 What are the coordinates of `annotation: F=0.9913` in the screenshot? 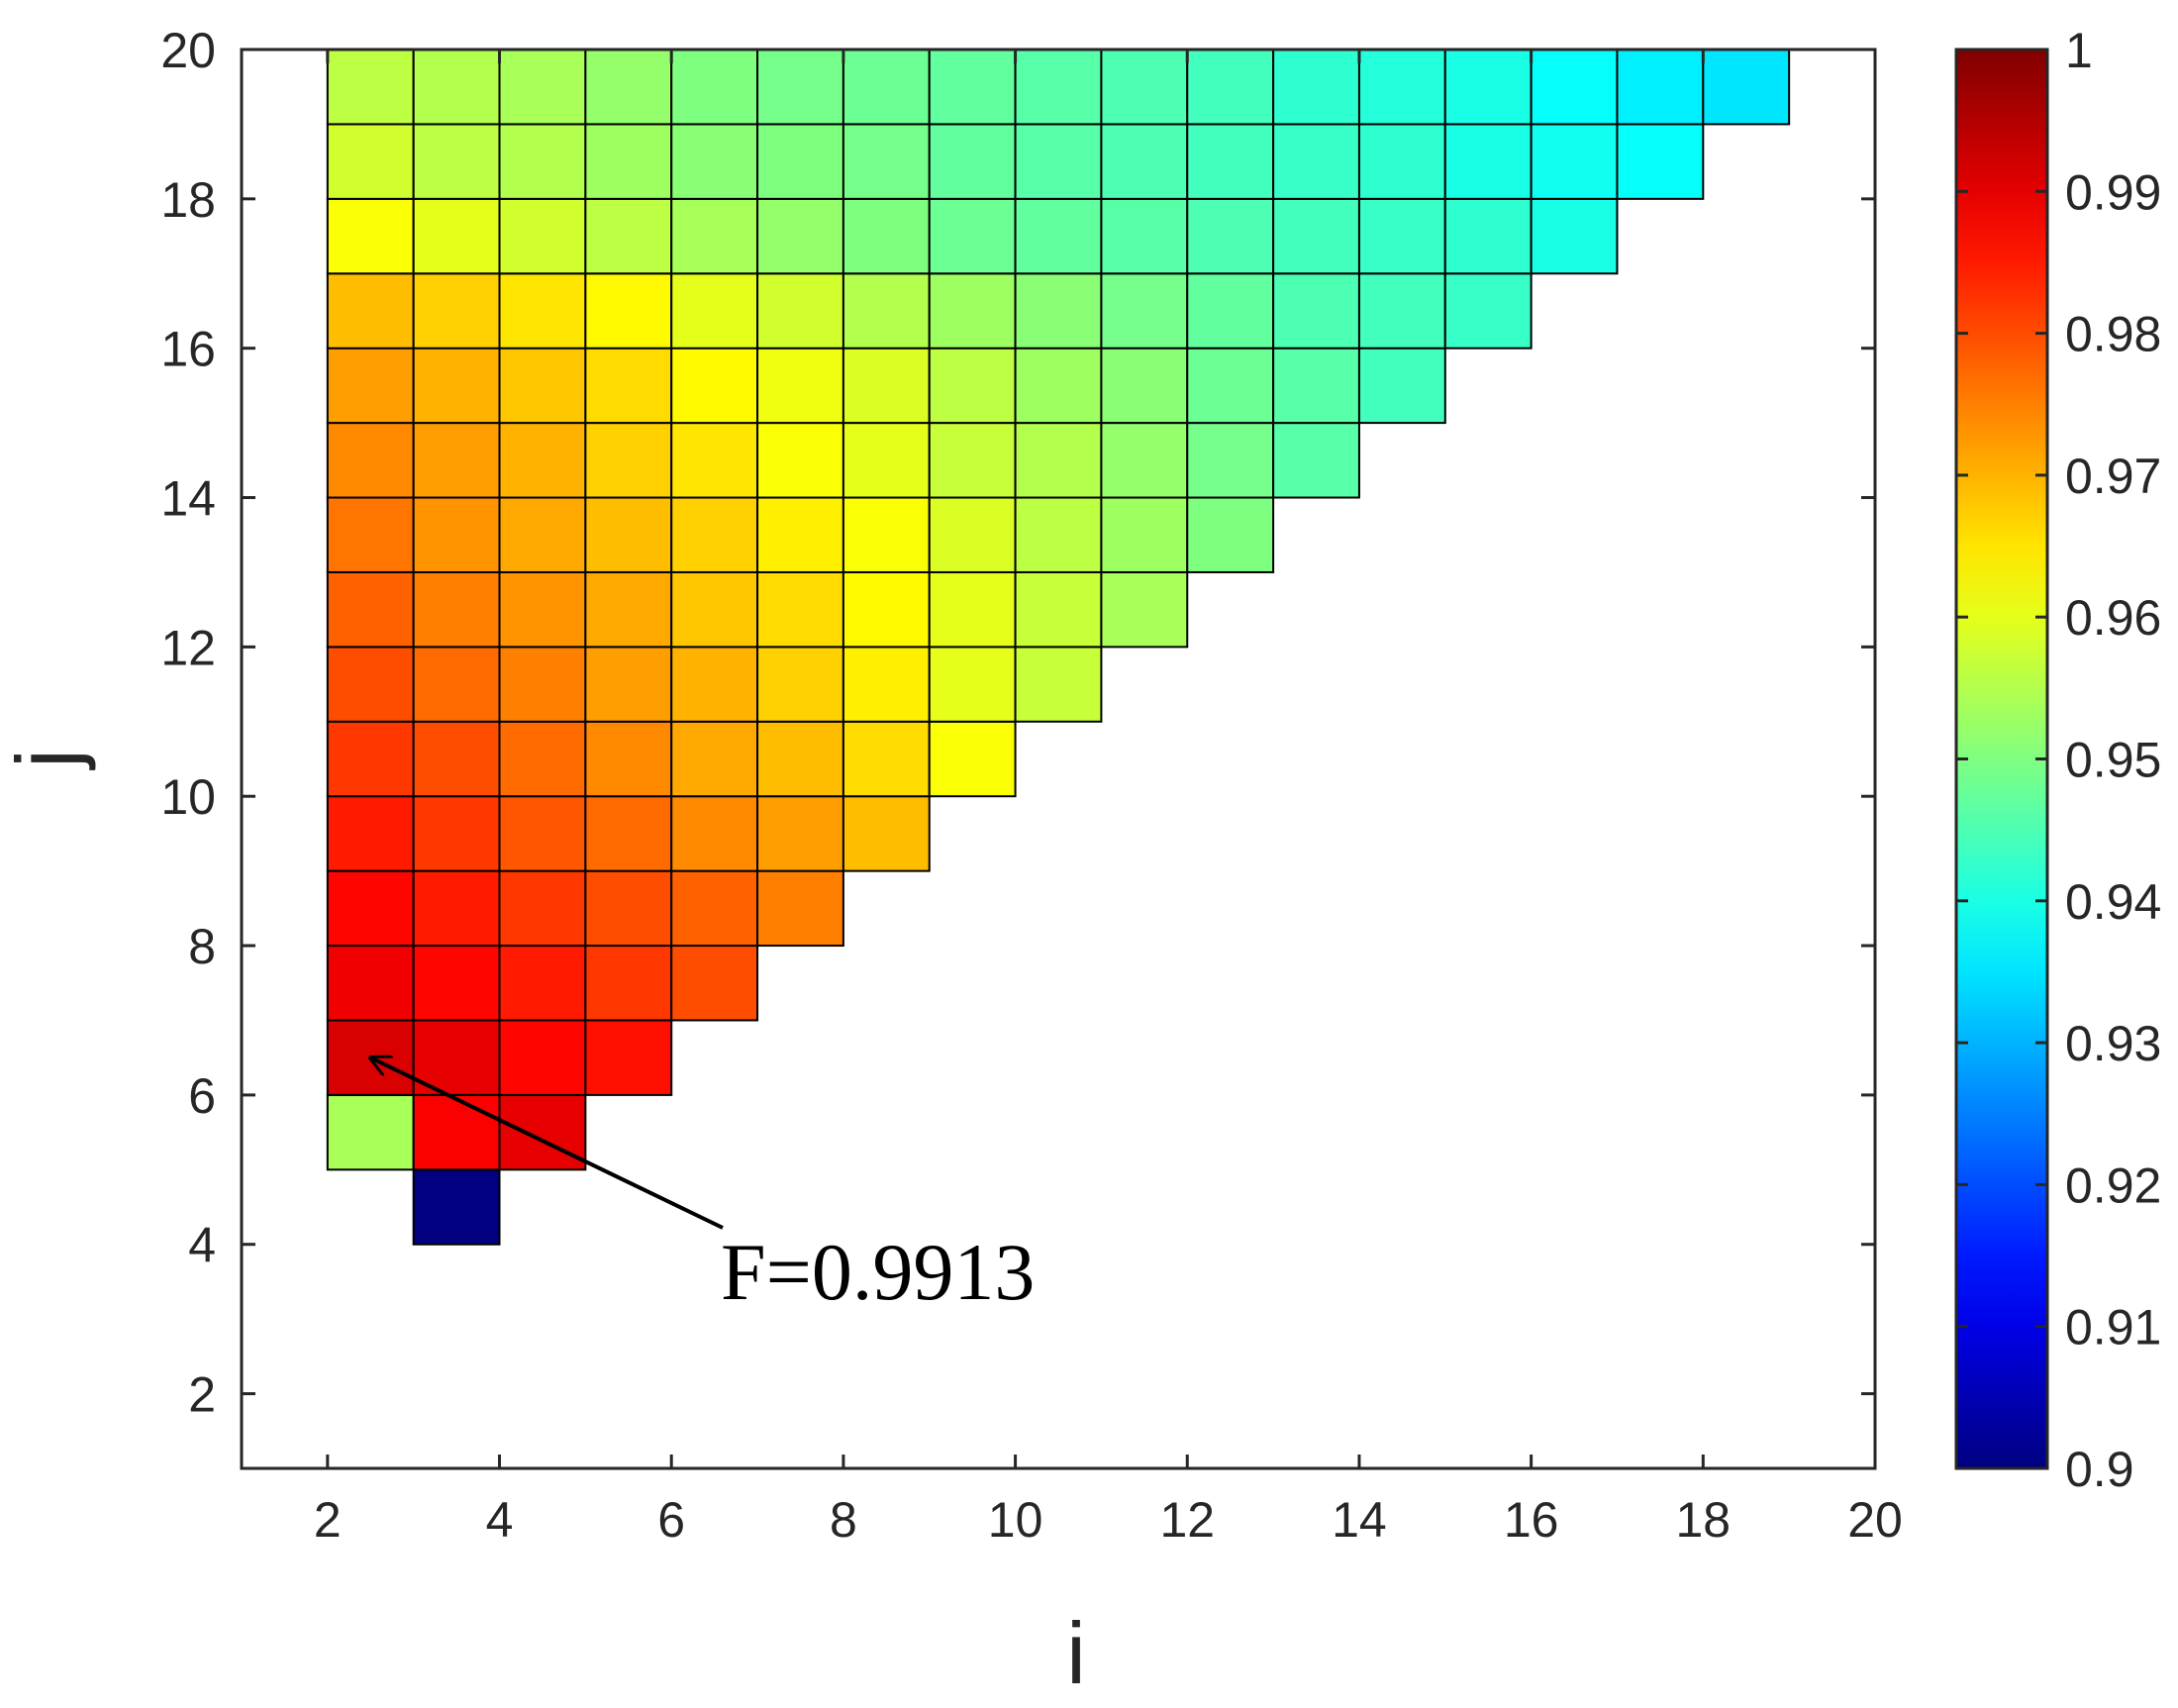 It's located at (703, 1187).